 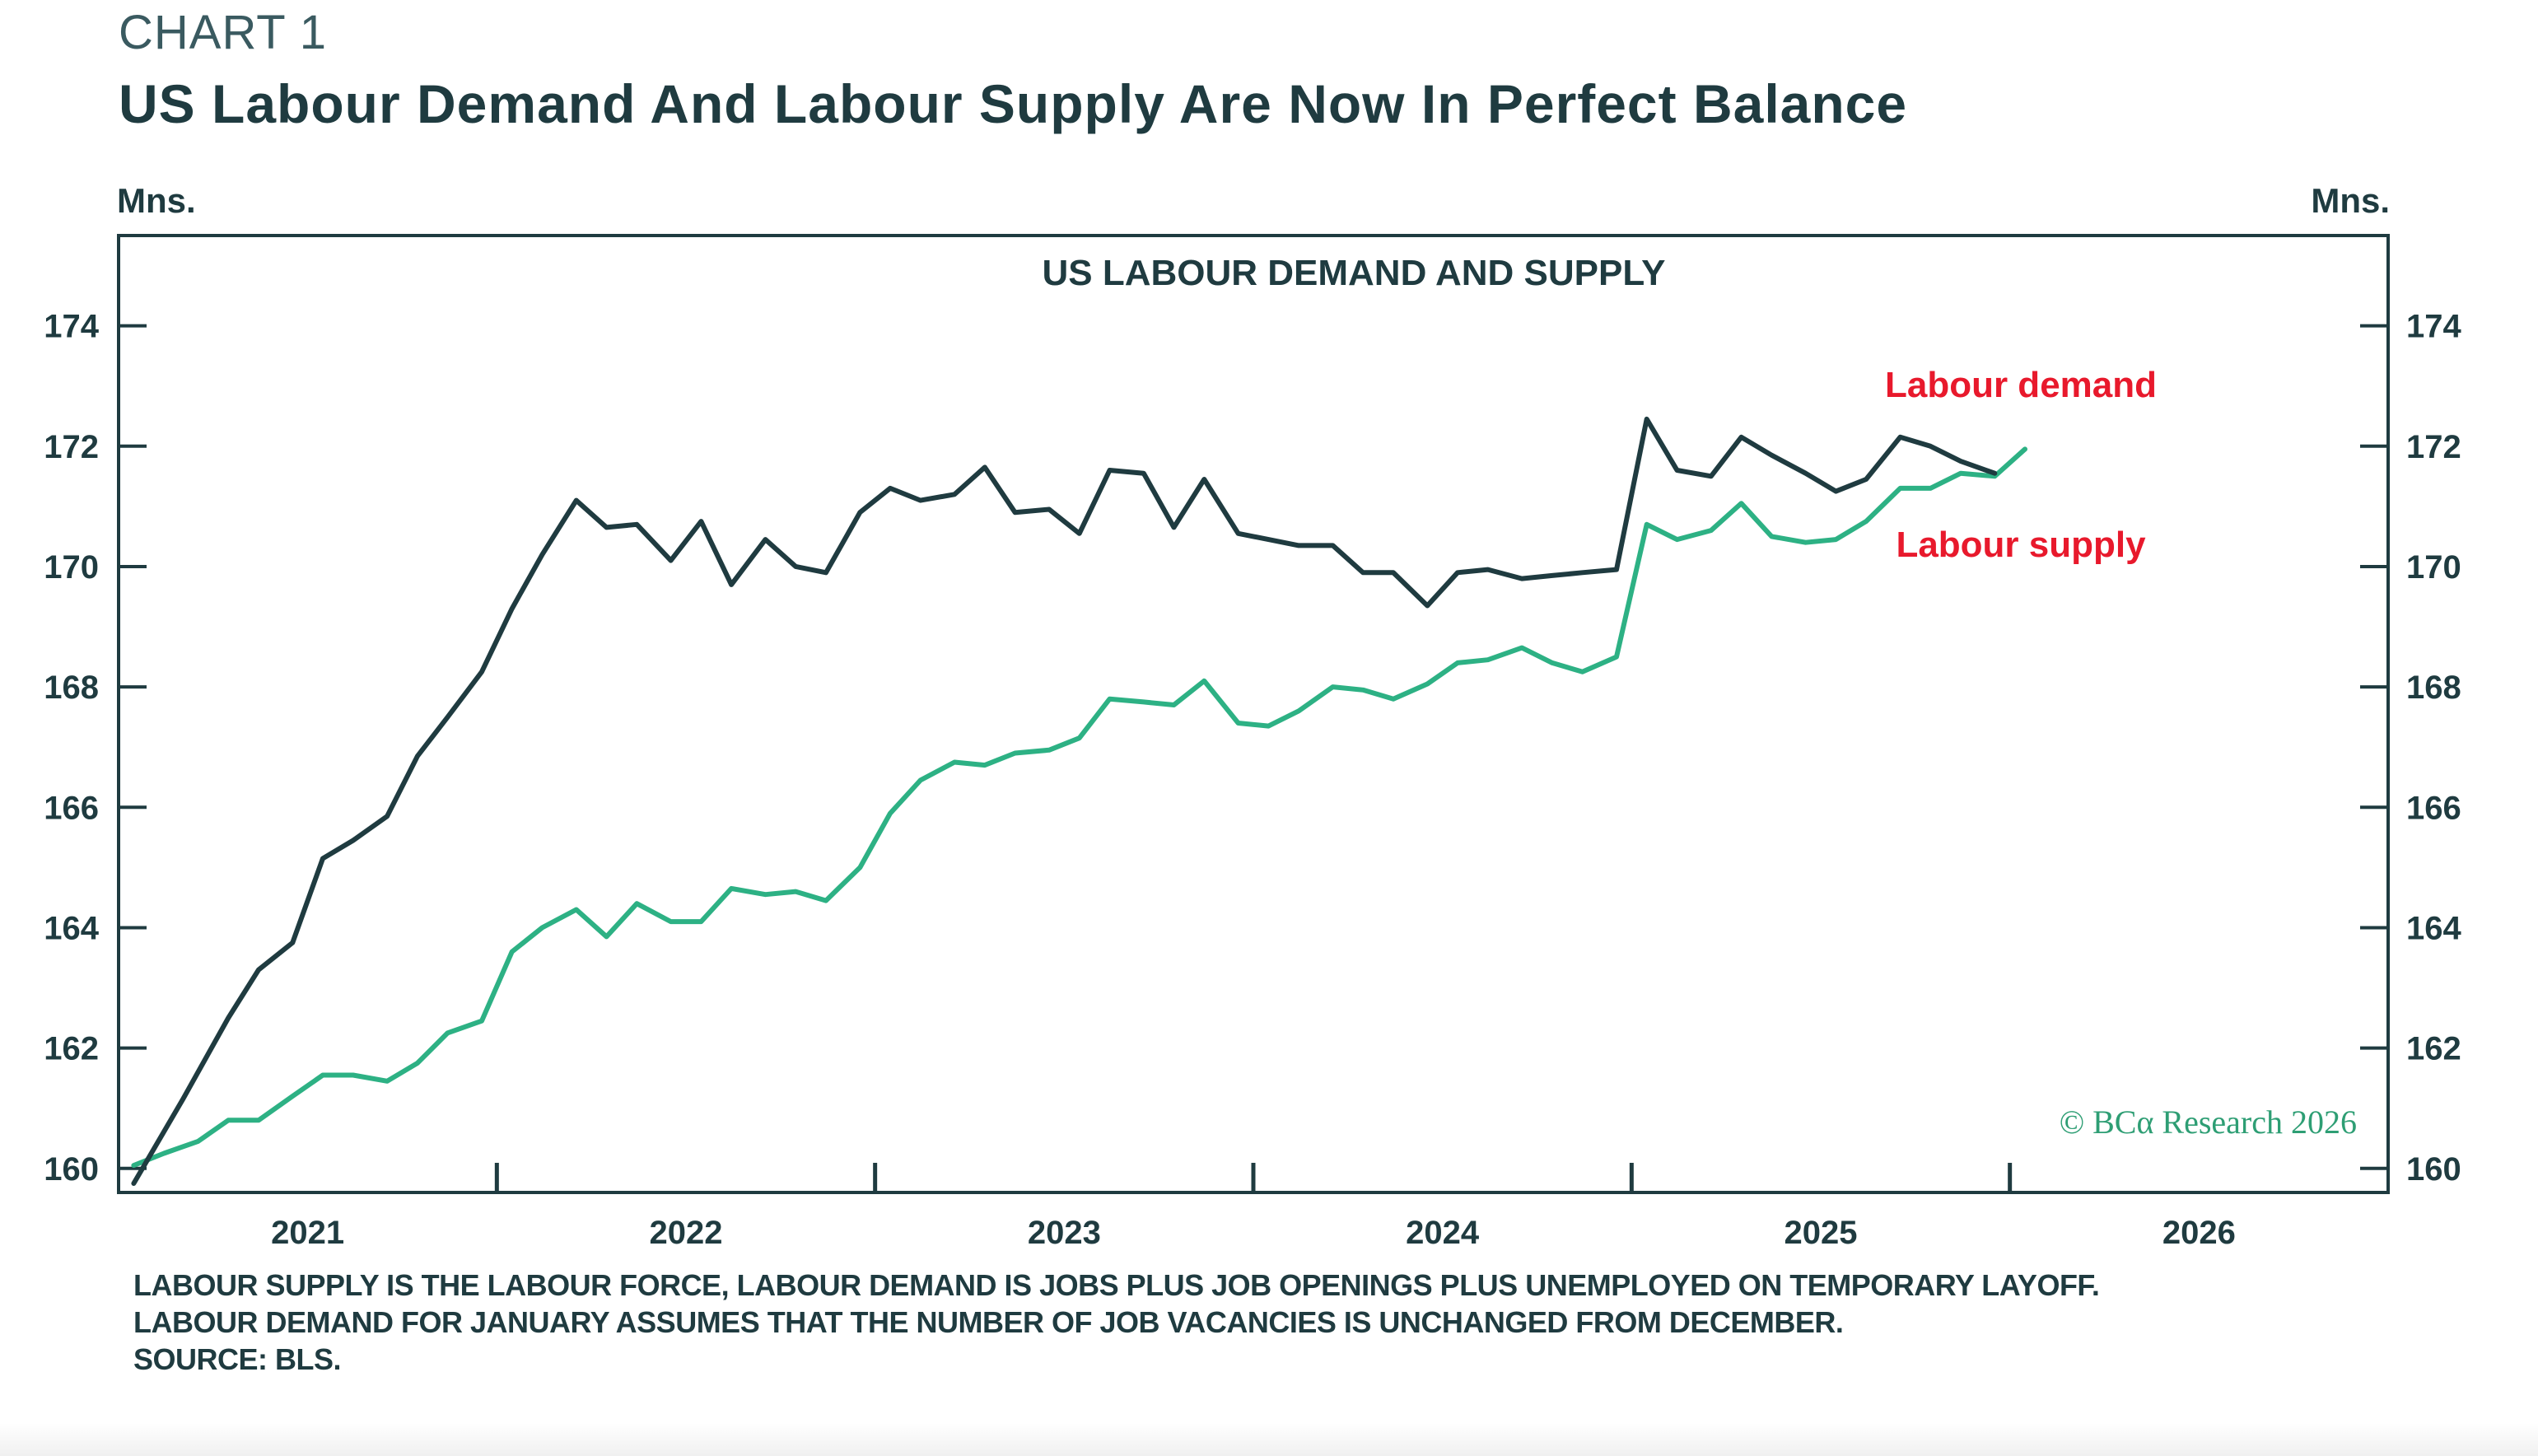 I want to click on y-axis-unit-left: Mns., so click(x=157, y=200).